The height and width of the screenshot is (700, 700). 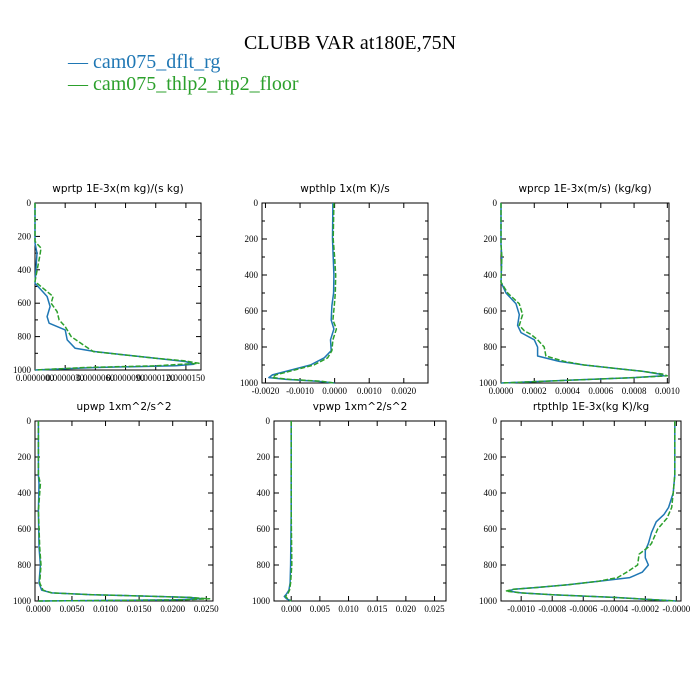 I want to click on x-tick-label: 0.0050, so click(x=72, y=609).